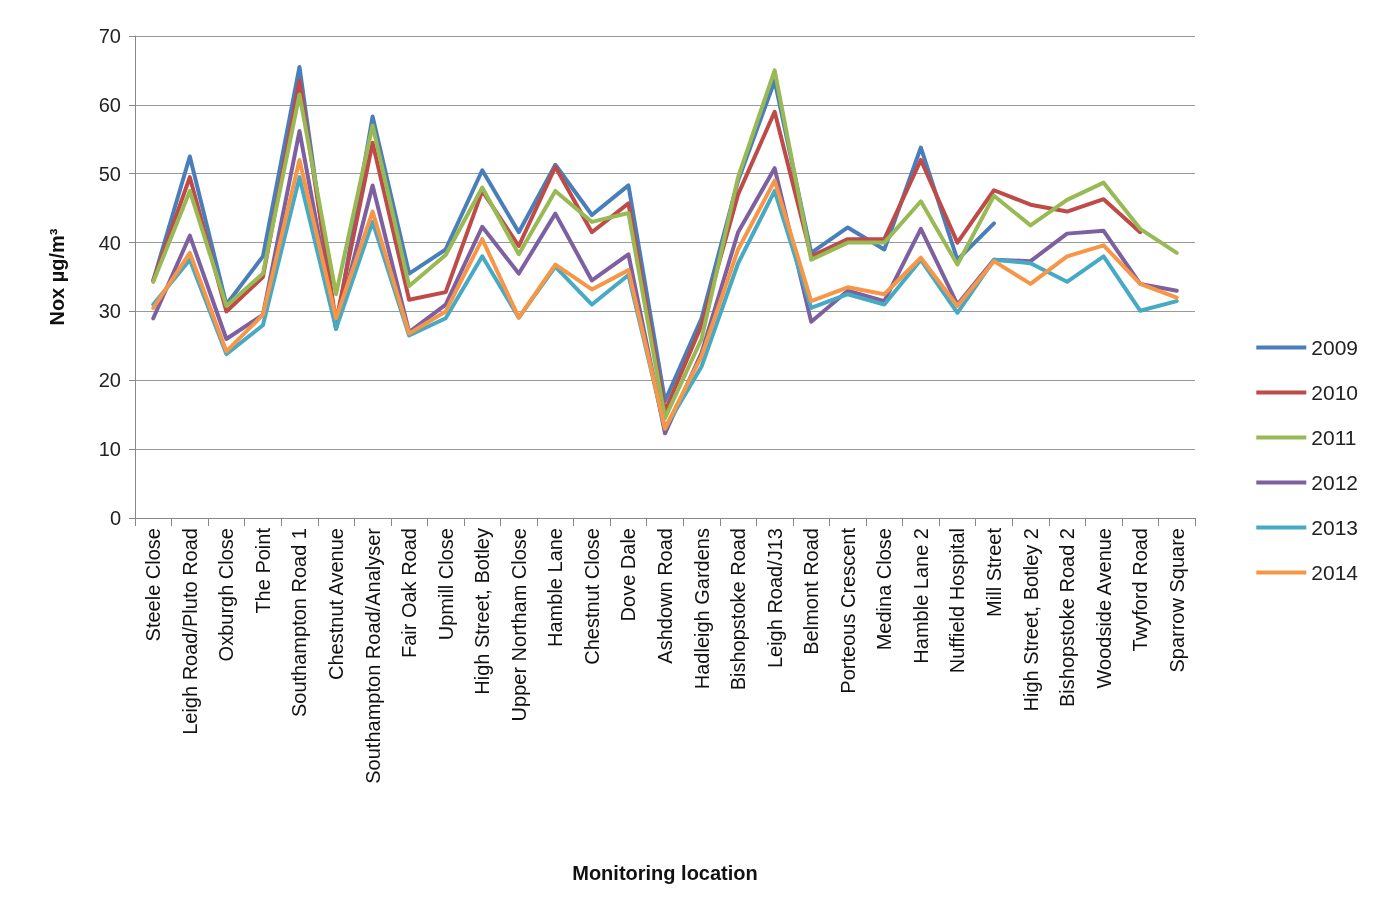  I want to click on x-tick-label: Belmont Road, so click(811, 591).